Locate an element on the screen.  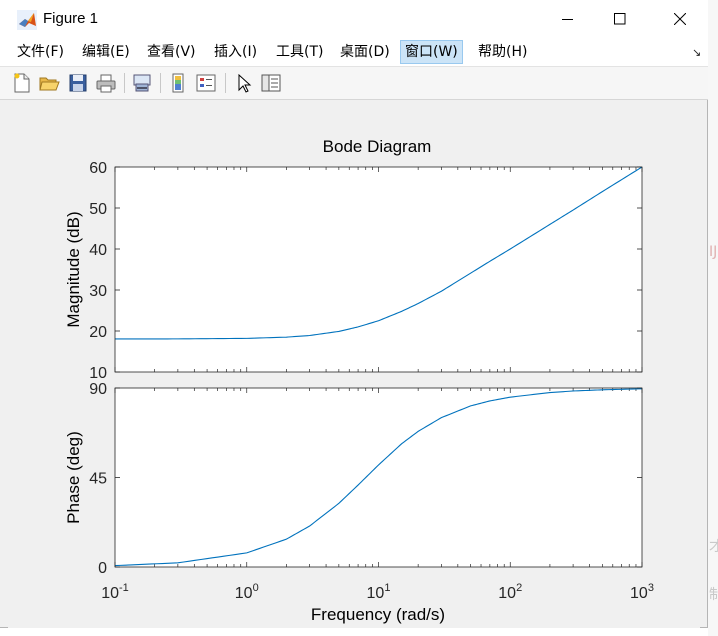
figure-toolbar is located at coordinates (354, 83).